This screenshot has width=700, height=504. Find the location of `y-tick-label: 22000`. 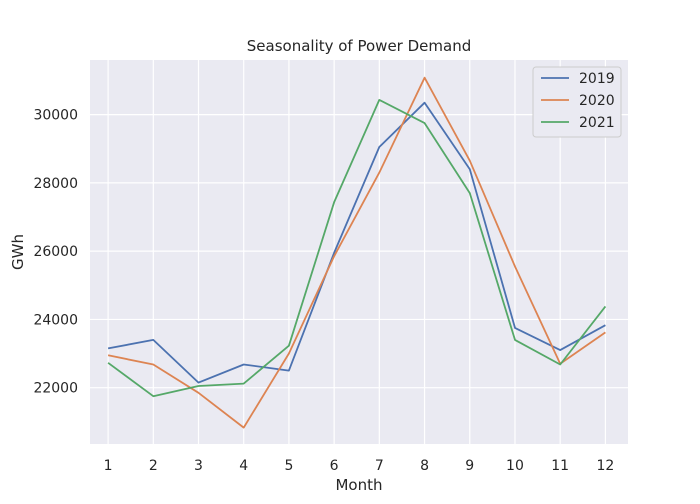

y-tick-label: 22000 is located at coordinates (55, 389).